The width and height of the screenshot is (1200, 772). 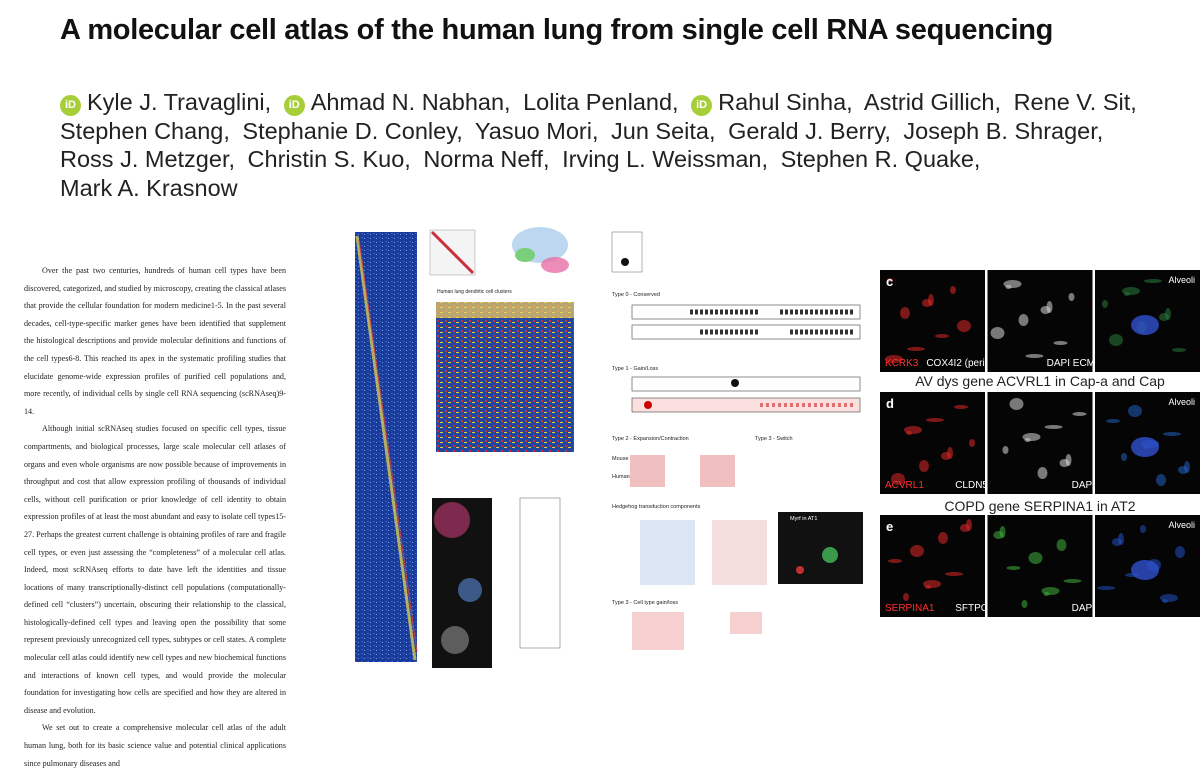 I want to click on author-name: Ross J. Metzger,, so click(x=147, y=159).